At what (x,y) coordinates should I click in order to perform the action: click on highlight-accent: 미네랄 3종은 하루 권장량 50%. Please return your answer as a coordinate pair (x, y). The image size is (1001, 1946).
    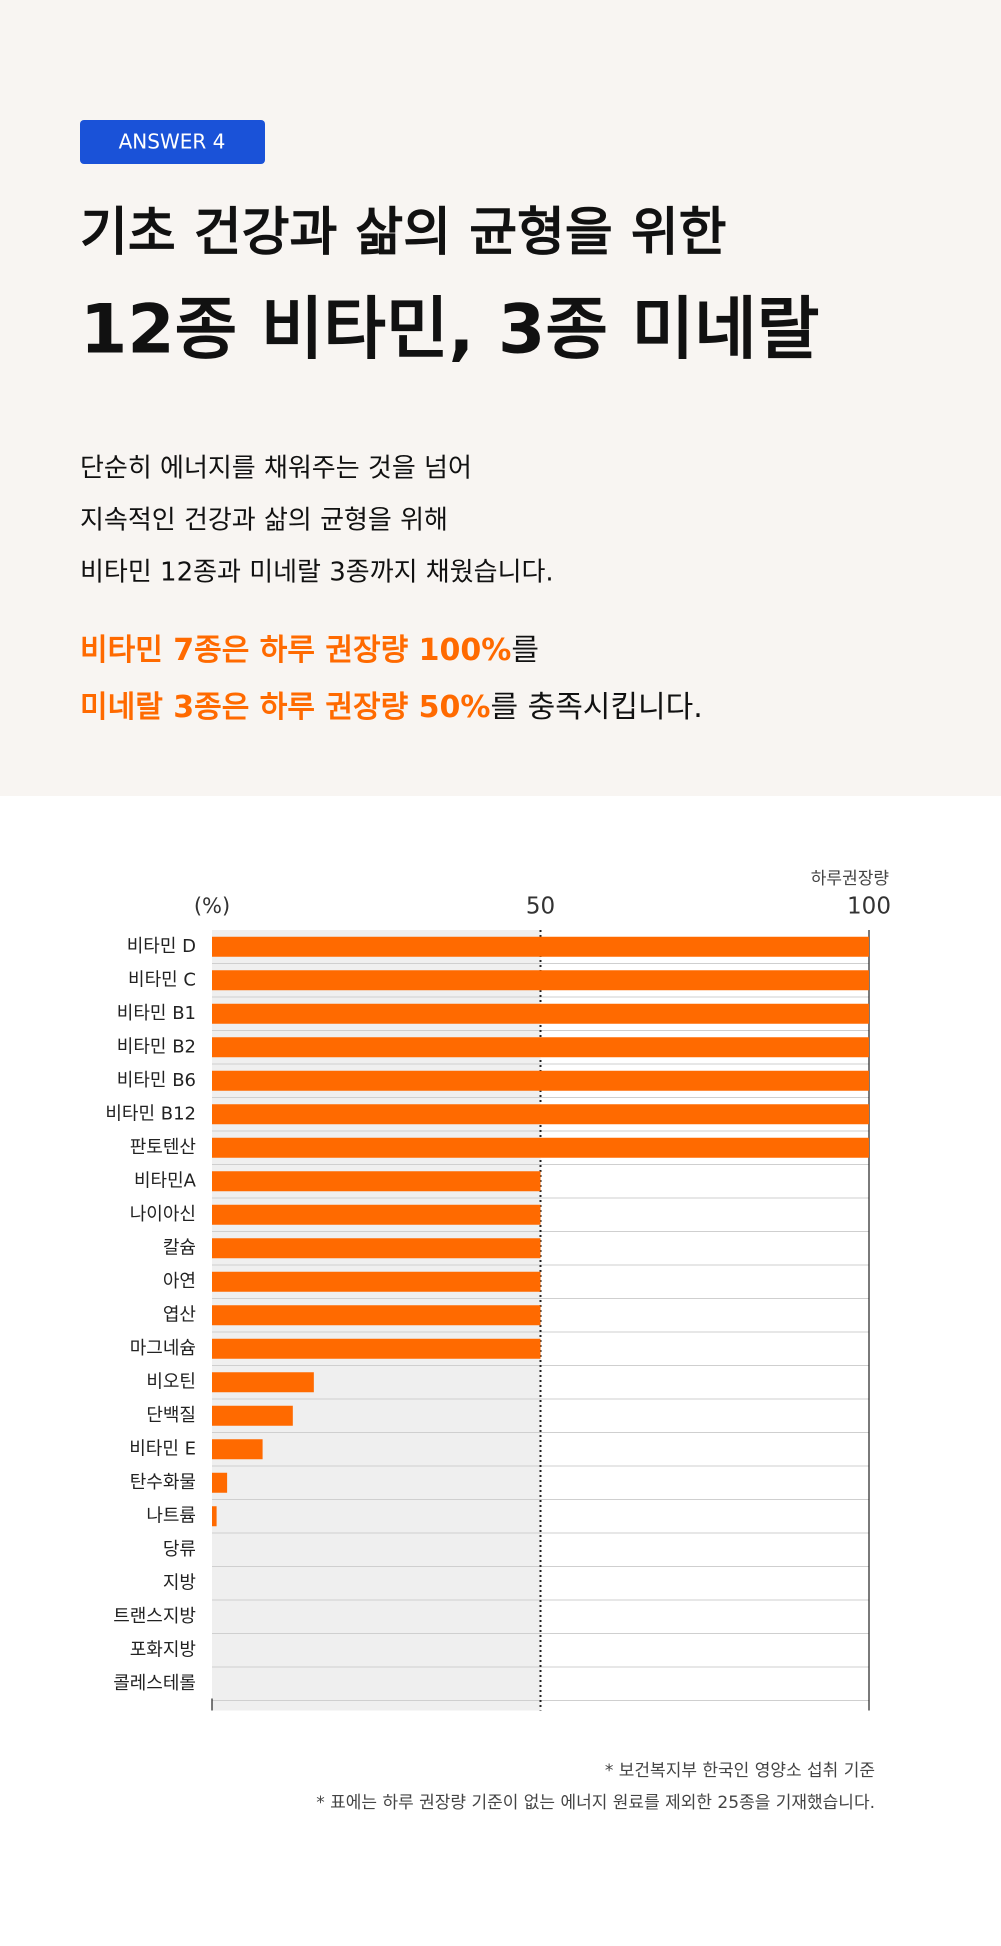
    Looking at the image, I should click on (285, 707).